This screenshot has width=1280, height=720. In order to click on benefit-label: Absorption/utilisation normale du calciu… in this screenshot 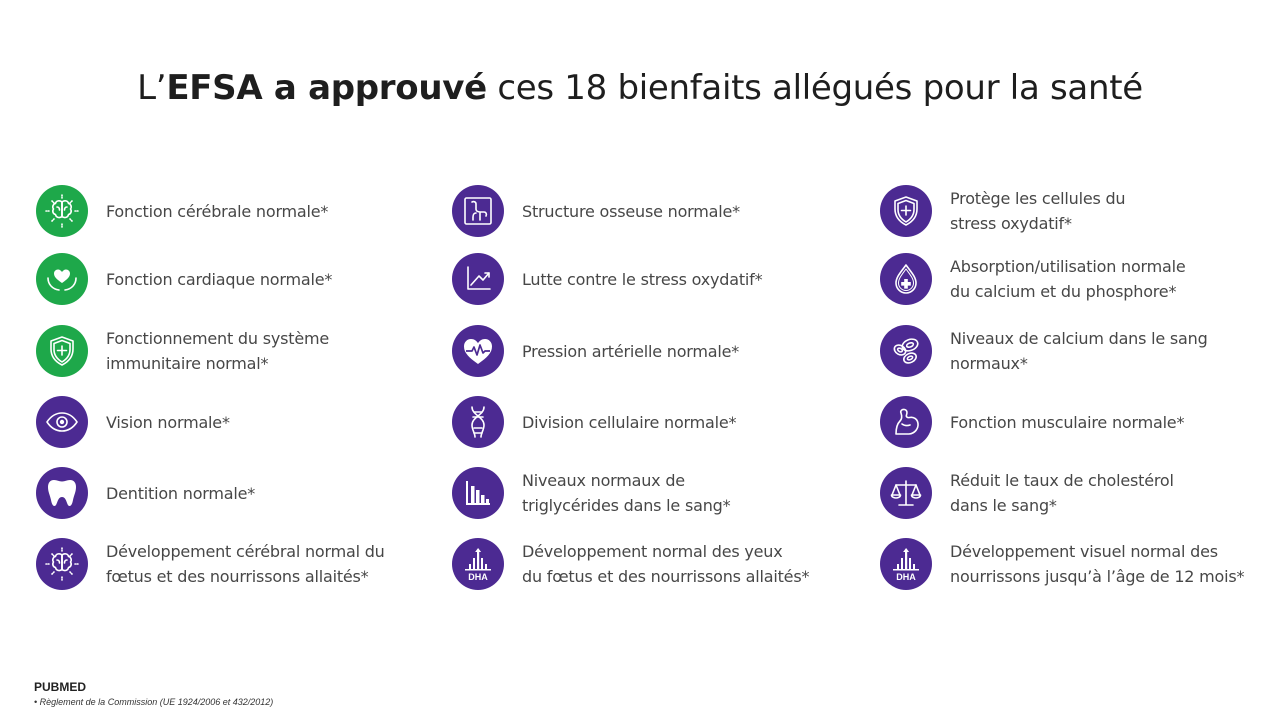, I will do `click(1068, 279)`.